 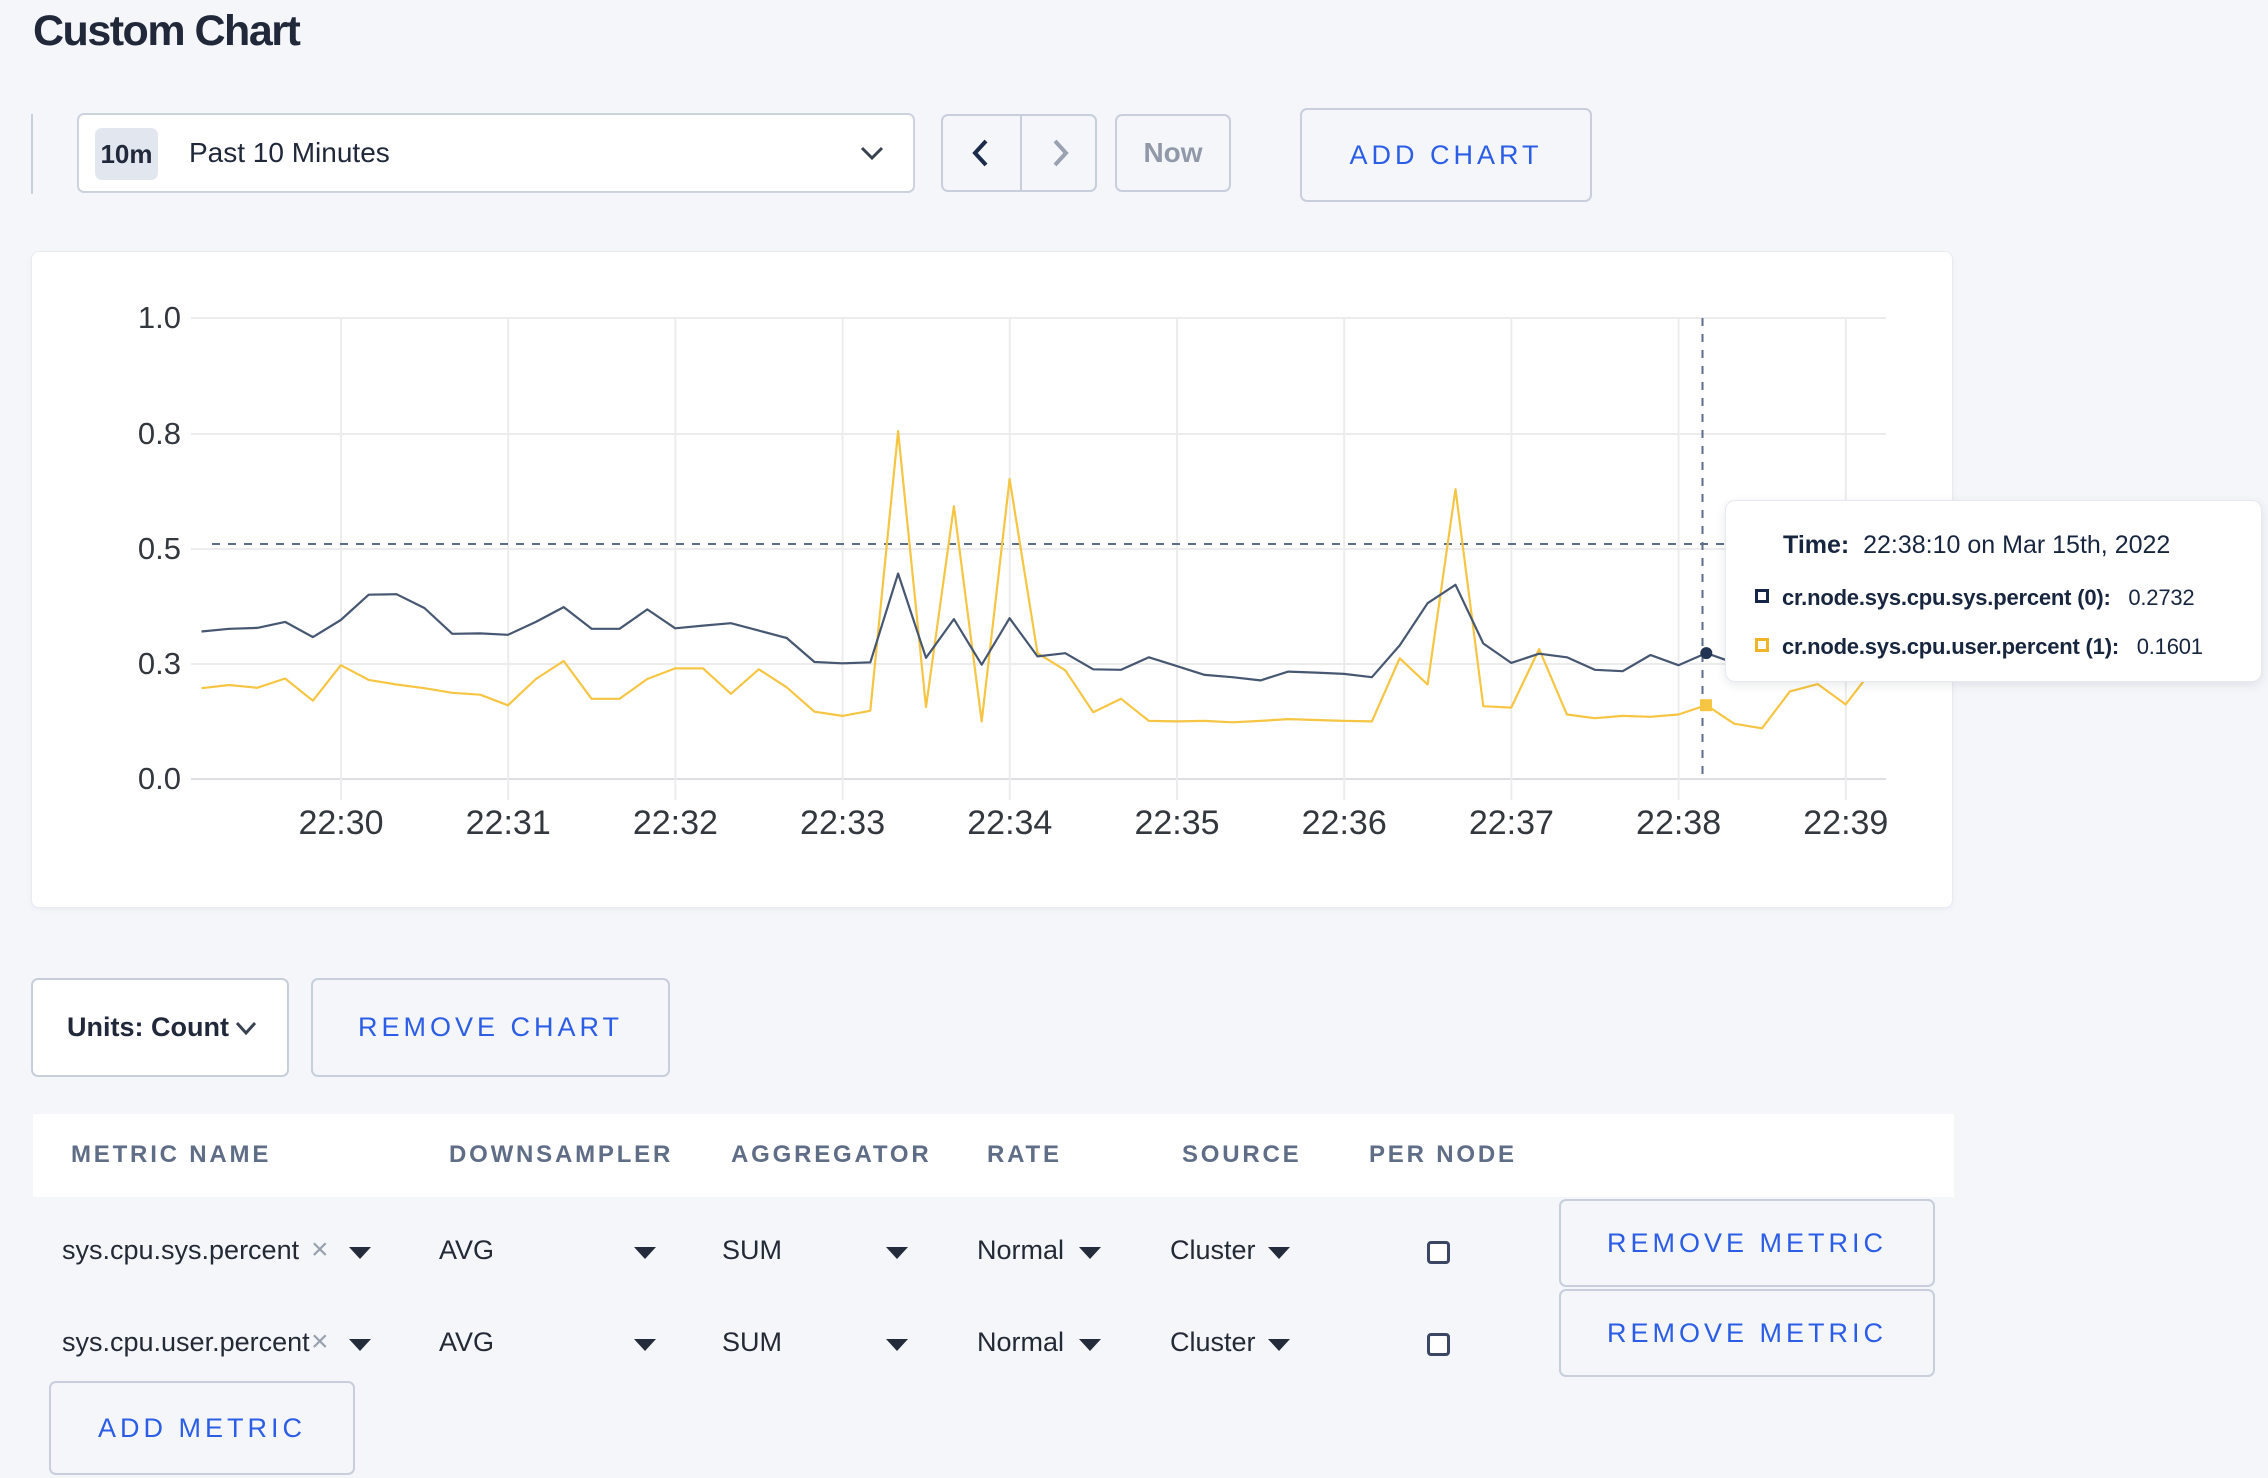 I want to click on svg-text: 22:36, so click(x=1344, y=823).